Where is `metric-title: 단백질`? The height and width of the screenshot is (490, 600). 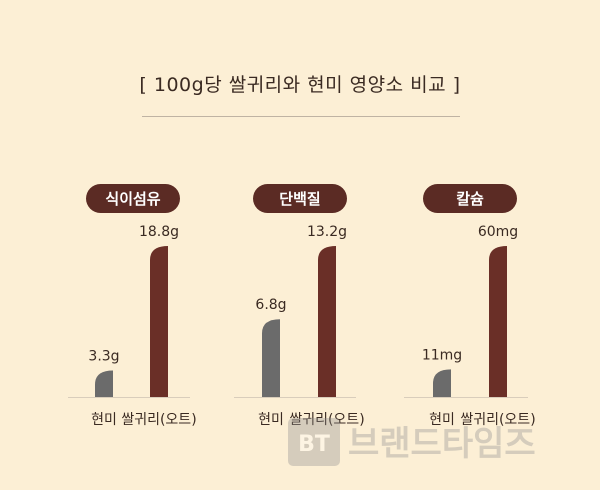
metric-title: 단백질 is located at coordinates (299, 199).